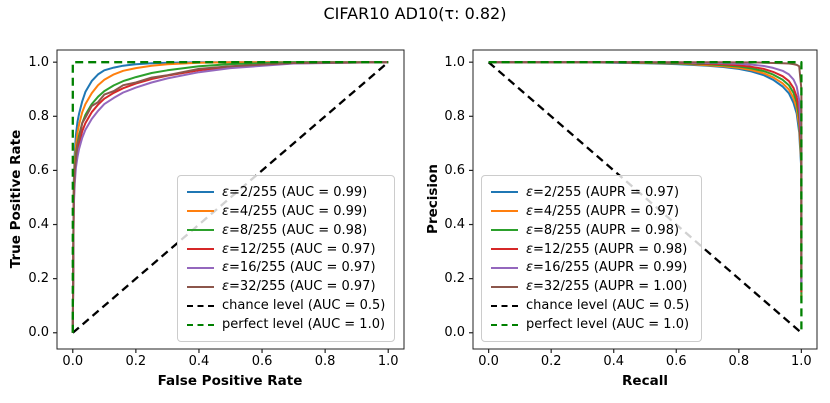 Image resolution: width=830 pixels, height=403 pixels. I want to click on legend-entry: ε=12/255 (AUC = 0.97), so click(286, 249).